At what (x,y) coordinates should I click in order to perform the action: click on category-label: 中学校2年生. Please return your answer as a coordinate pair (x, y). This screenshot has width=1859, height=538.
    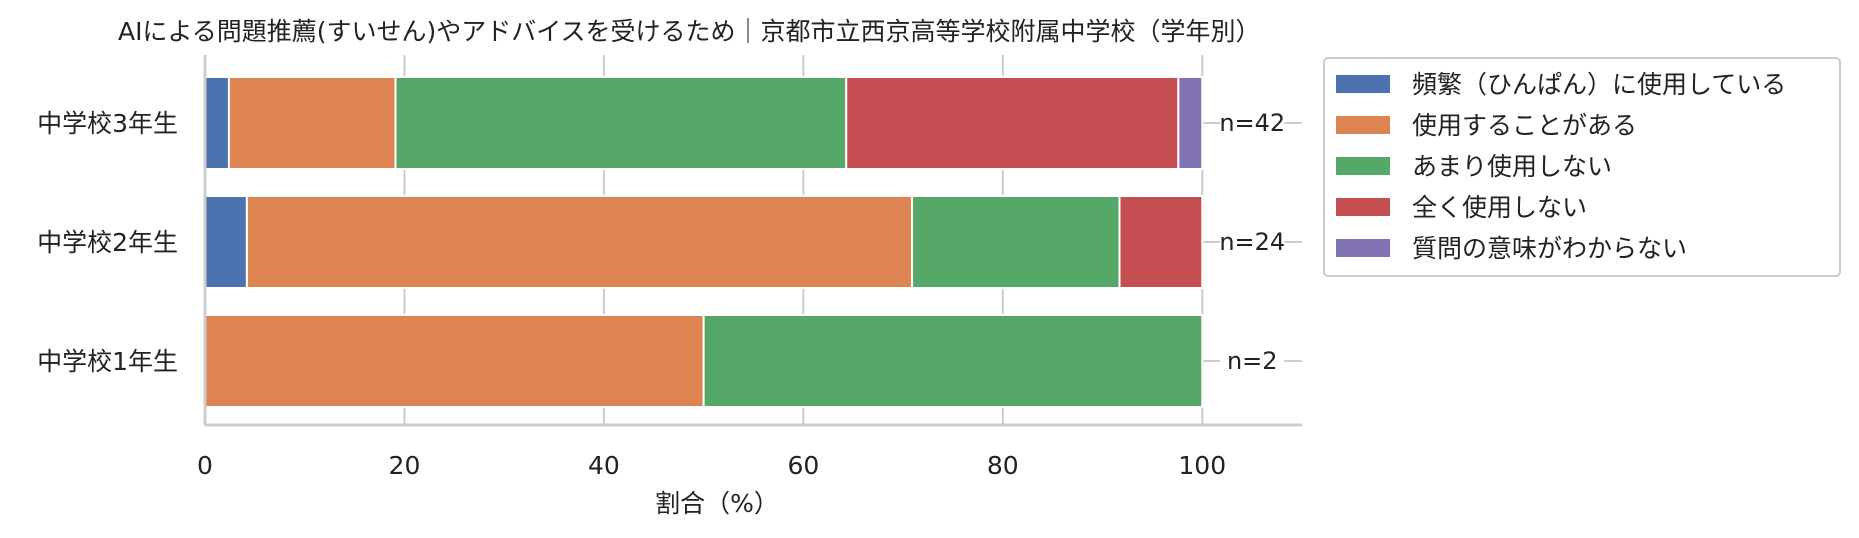
    Looking at the image, I should click on (107, 242).